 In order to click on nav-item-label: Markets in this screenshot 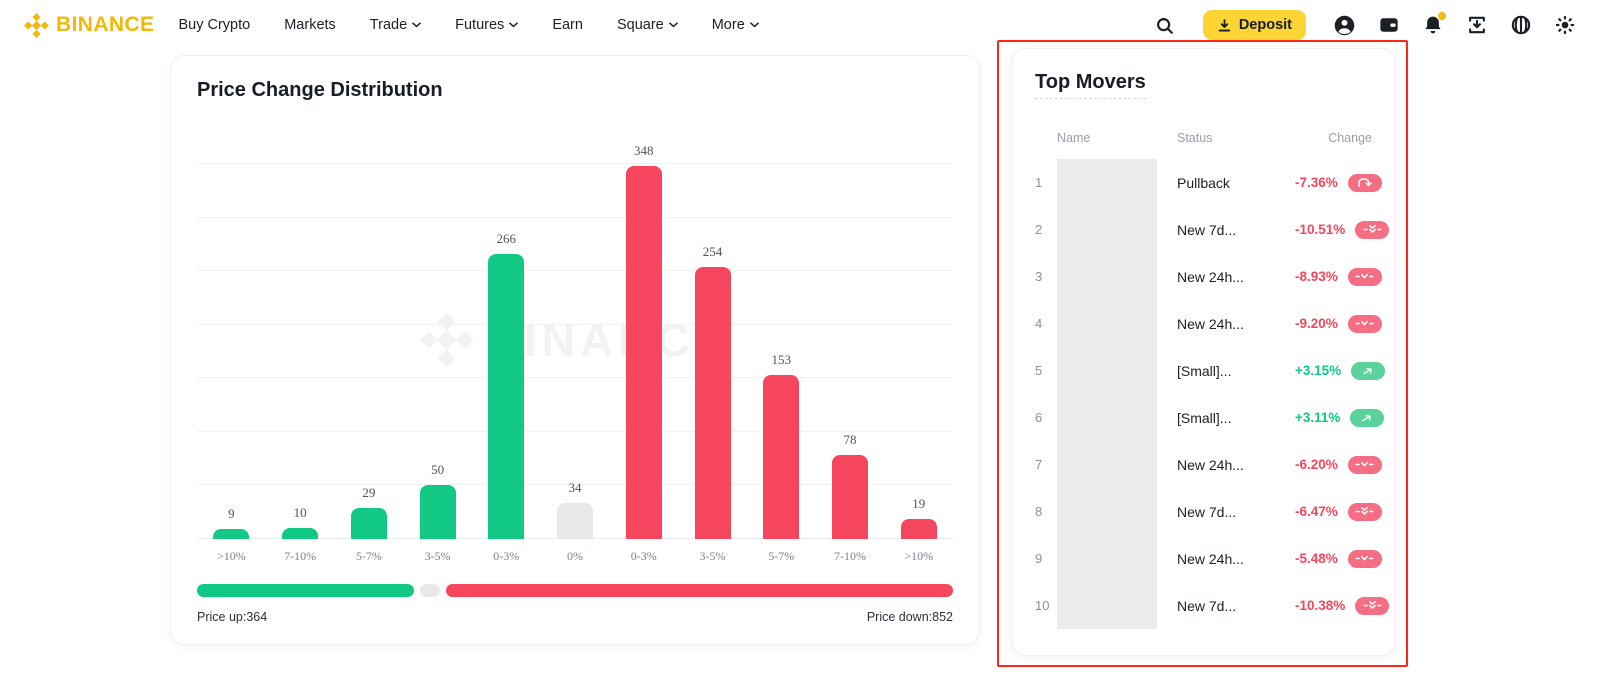, I will do `click(310, 25)`.